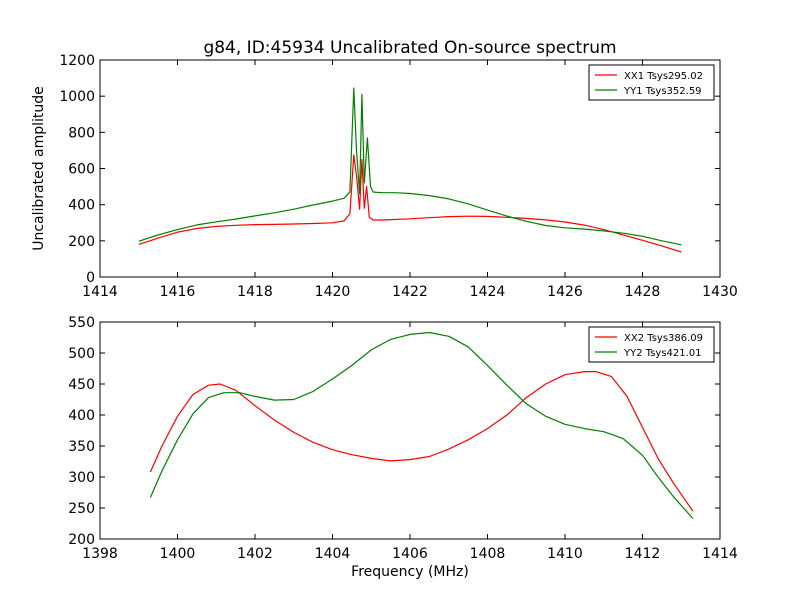 This screenshot has height=600, width=800. What do you see at coordinates (662, 353) in the screenshot?
I see `legend-label: YY2 Tsys421.01` at bounding box center [662, 353].